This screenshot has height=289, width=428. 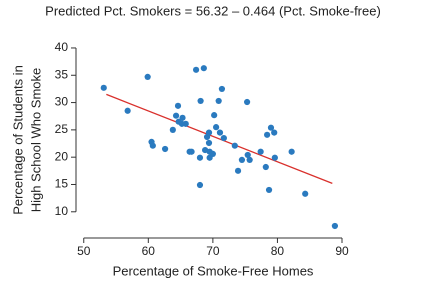 I want to click on y-axis-label: Percentage of Students in, so click(x=17, y=140).